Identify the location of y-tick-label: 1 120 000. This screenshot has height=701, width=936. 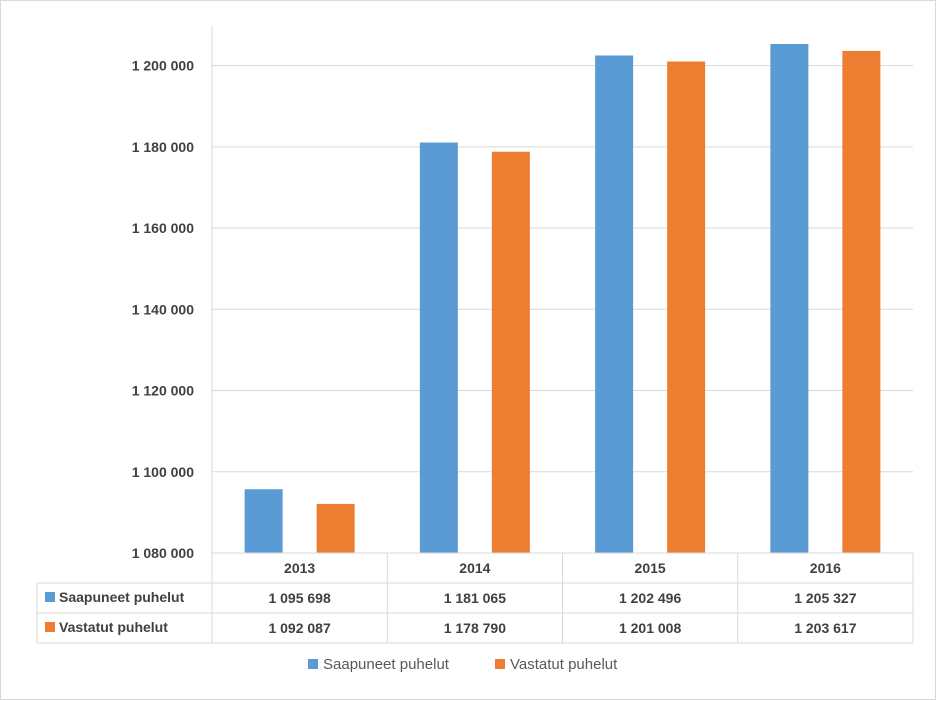
(163, 391).